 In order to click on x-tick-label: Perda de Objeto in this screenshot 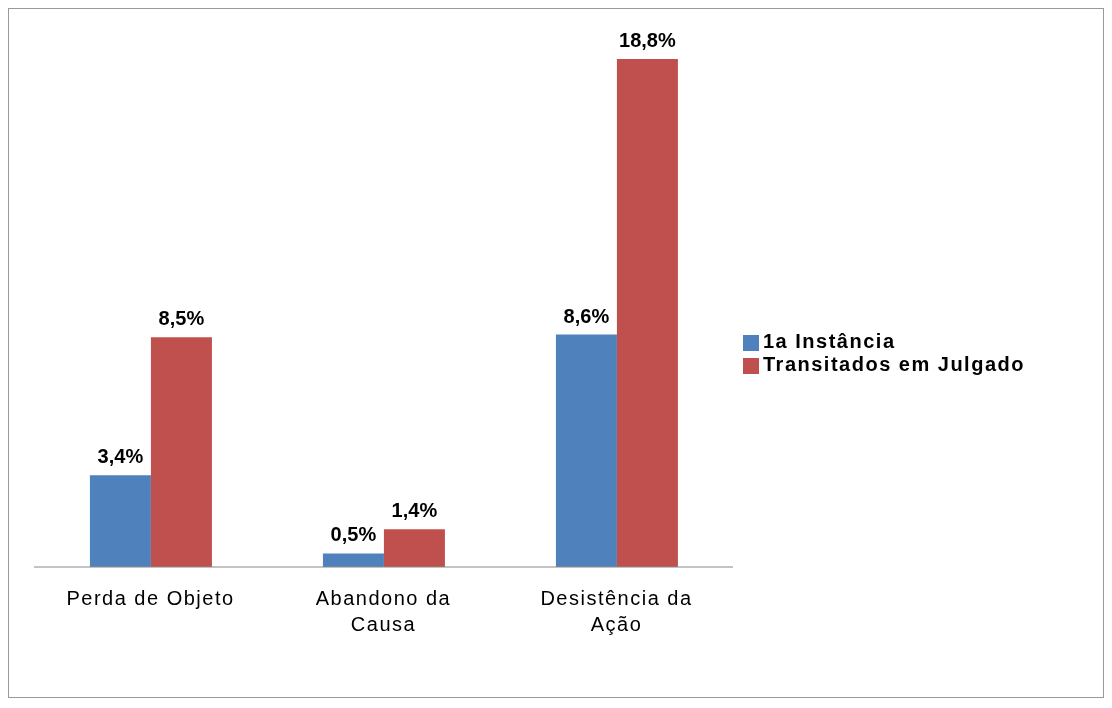, I will do `click(150, 598)`.